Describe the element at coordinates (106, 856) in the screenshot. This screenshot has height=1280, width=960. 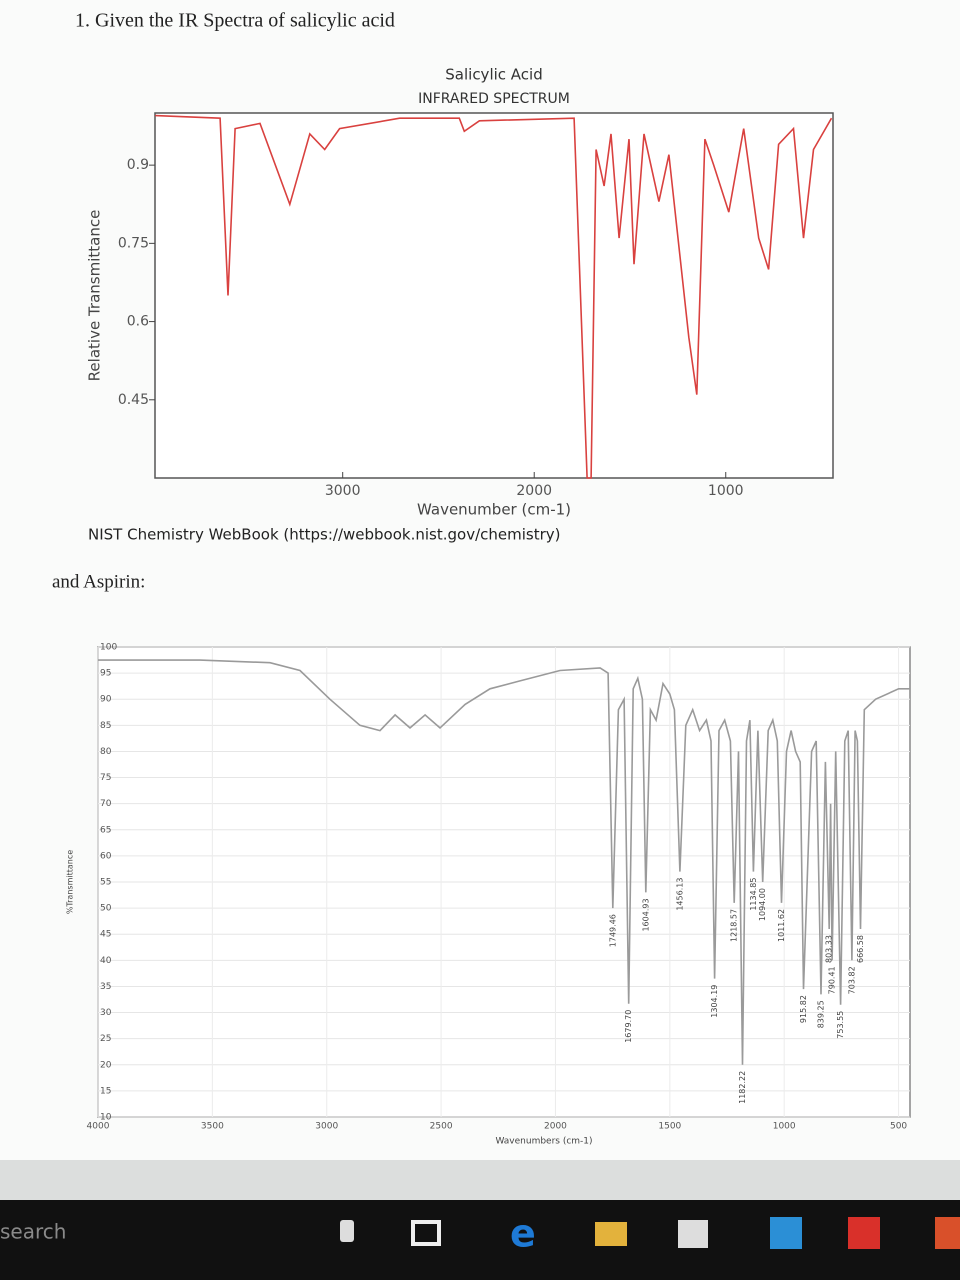
I see `y-tick-label: 60` at that location.